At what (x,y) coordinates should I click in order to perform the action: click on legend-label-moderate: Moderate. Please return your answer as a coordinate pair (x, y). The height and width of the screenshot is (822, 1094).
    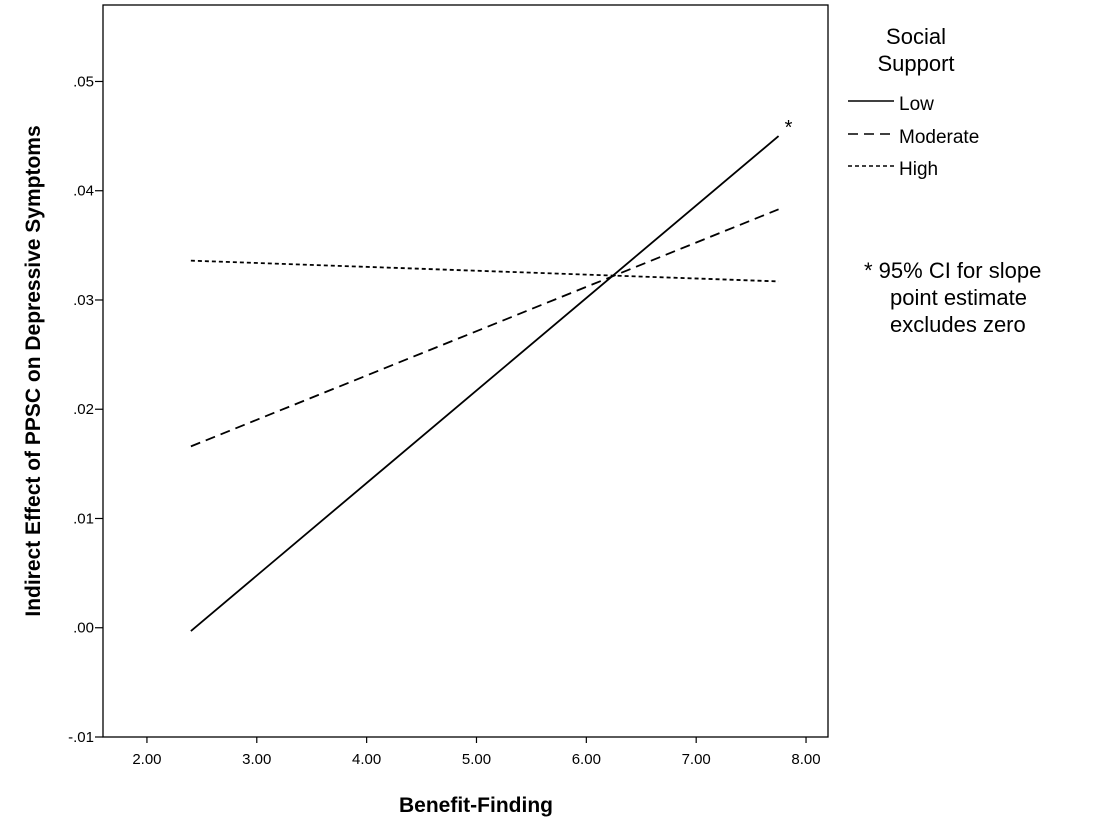
    Looking at the image, I should click on (939, 137).